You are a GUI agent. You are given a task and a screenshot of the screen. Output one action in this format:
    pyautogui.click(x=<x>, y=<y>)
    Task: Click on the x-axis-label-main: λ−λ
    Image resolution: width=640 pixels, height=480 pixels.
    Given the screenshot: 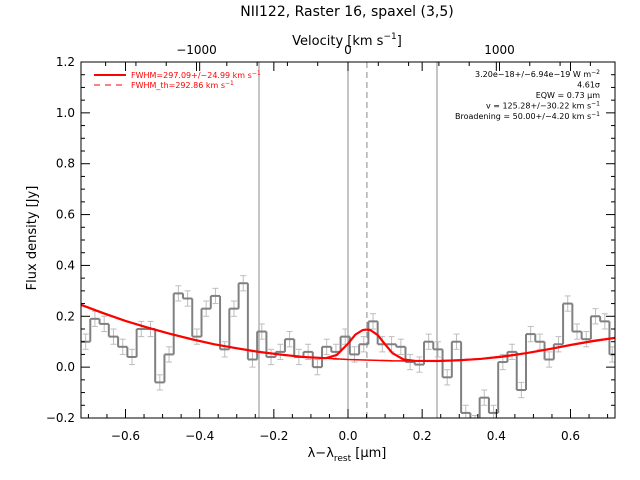 What is the action you would take?
    pyautogui.click(x=321, y=453)
    